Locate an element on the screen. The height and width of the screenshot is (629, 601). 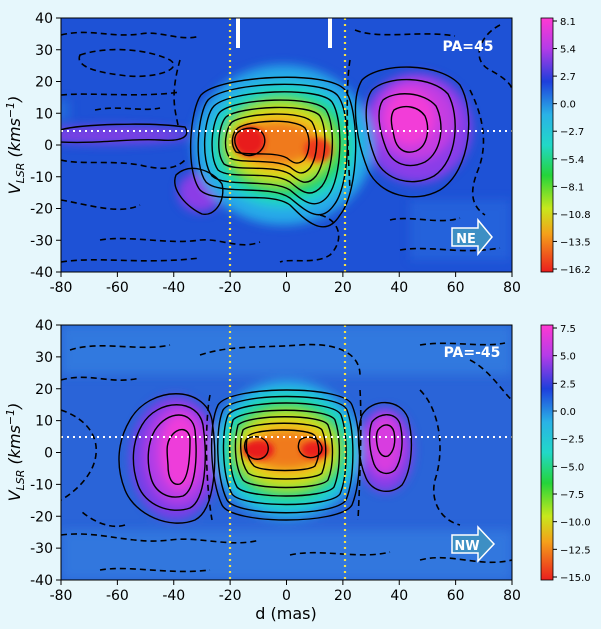
top-colorbar-tick-label: −8.1 is located at coordinates (572, 187).